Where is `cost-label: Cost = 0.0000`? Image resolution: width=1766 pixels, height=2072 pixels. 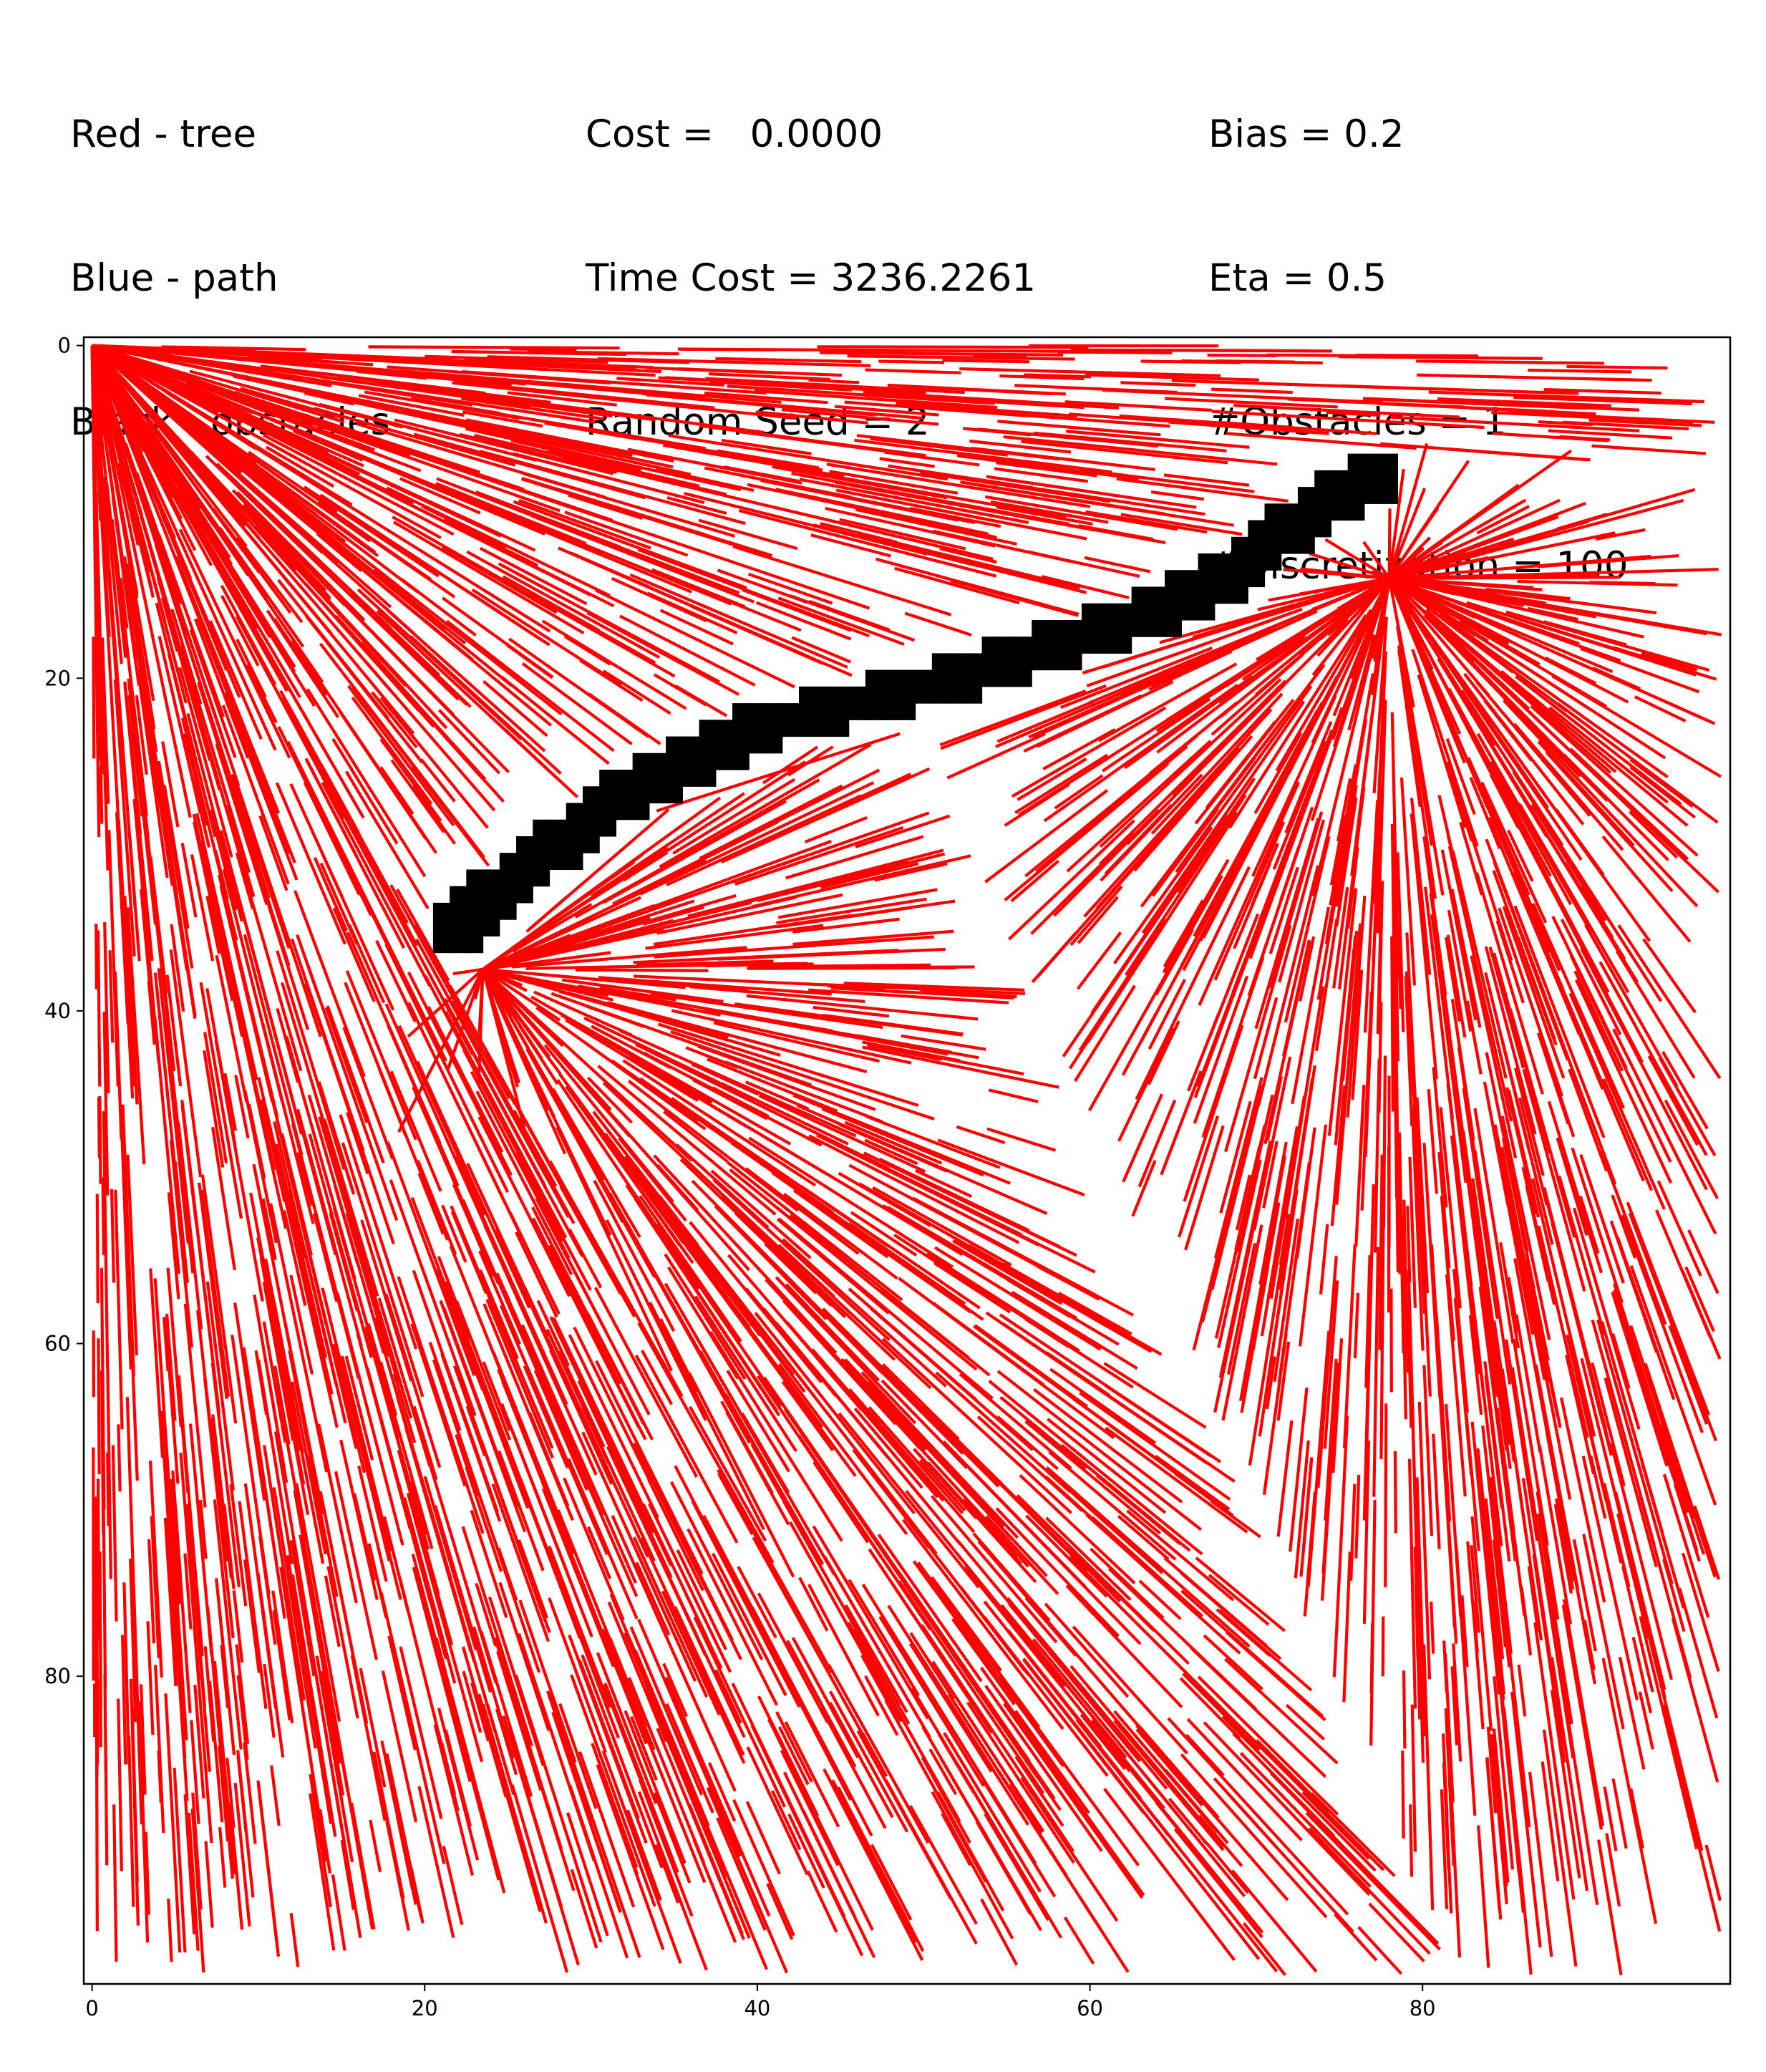
cost-label: Cost = 0.0000 is located at coordinates (734, 134).